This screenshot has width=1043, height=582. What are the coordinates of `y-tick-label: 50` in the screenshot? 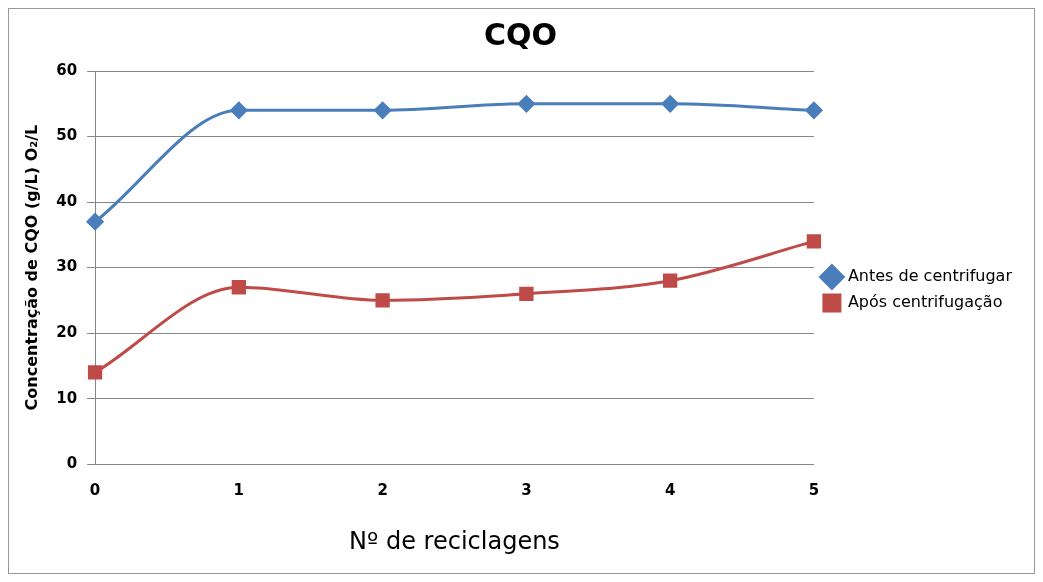 It's located at (67, 135).